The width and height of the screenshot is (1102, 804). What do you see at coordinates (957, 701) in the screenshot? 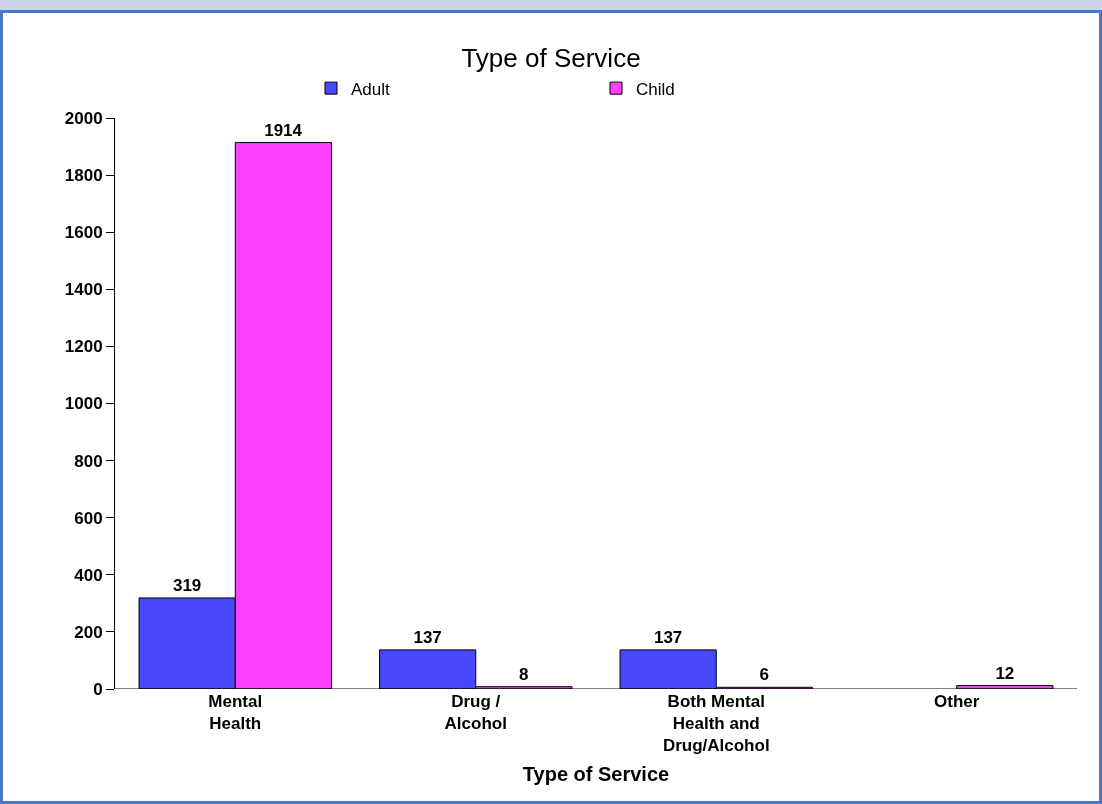
I see `x-tick-label: Other` at bounding box center [957, 701].